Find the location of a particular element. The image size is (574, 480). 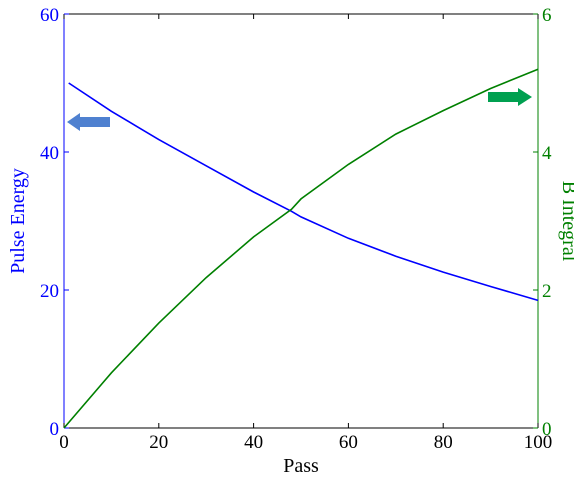

y-left-tick-label: 0 is located at coordinates (55, 429).